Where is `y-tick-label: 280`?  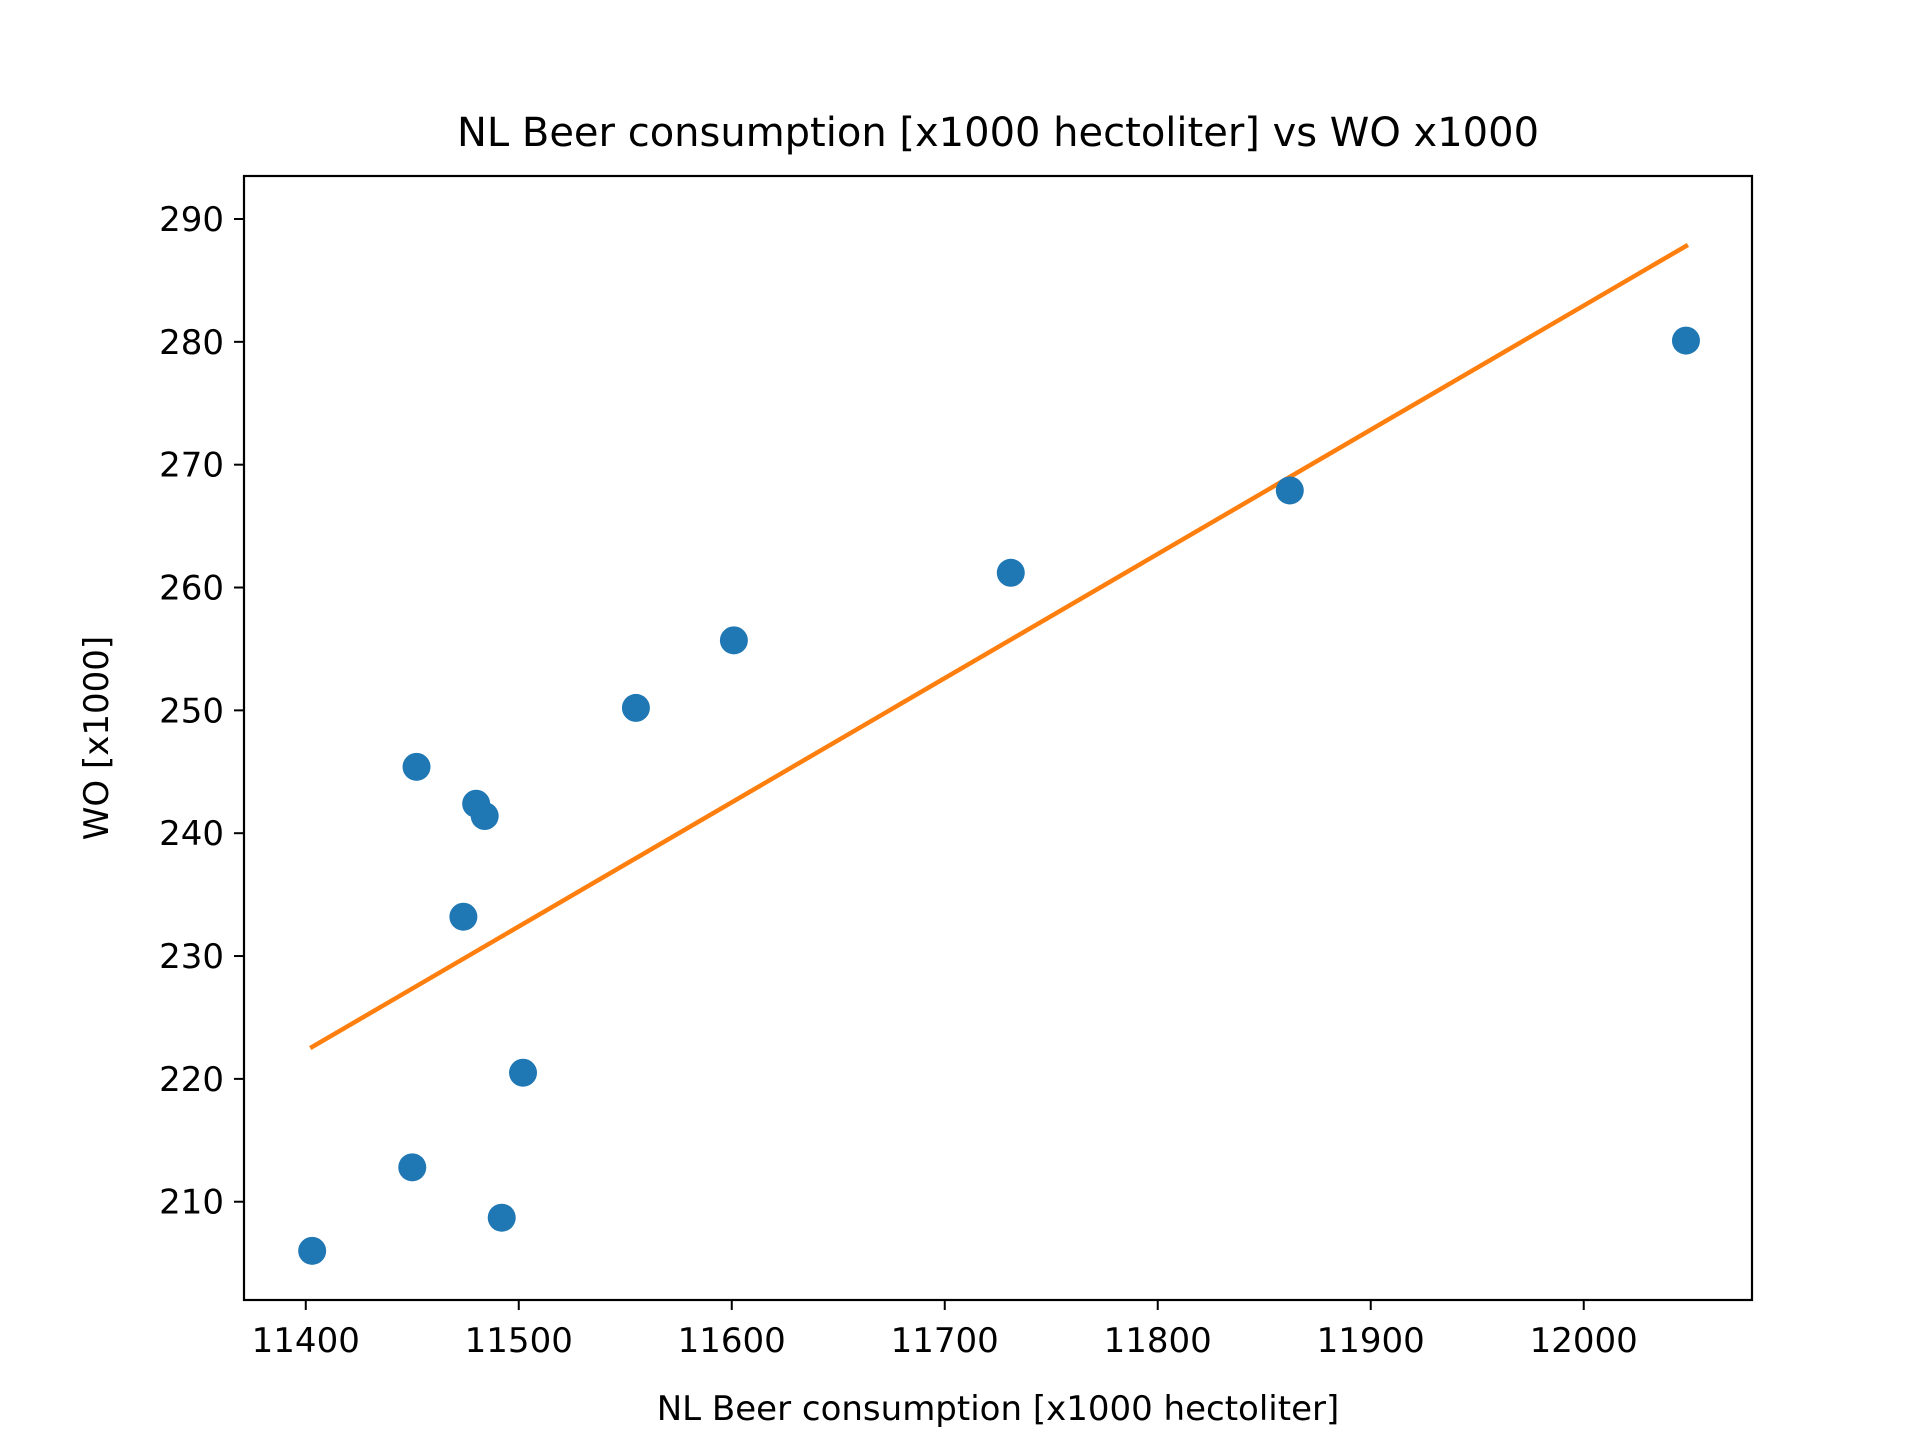 y-tick-label: 280 is located at coordinates (191, 343).